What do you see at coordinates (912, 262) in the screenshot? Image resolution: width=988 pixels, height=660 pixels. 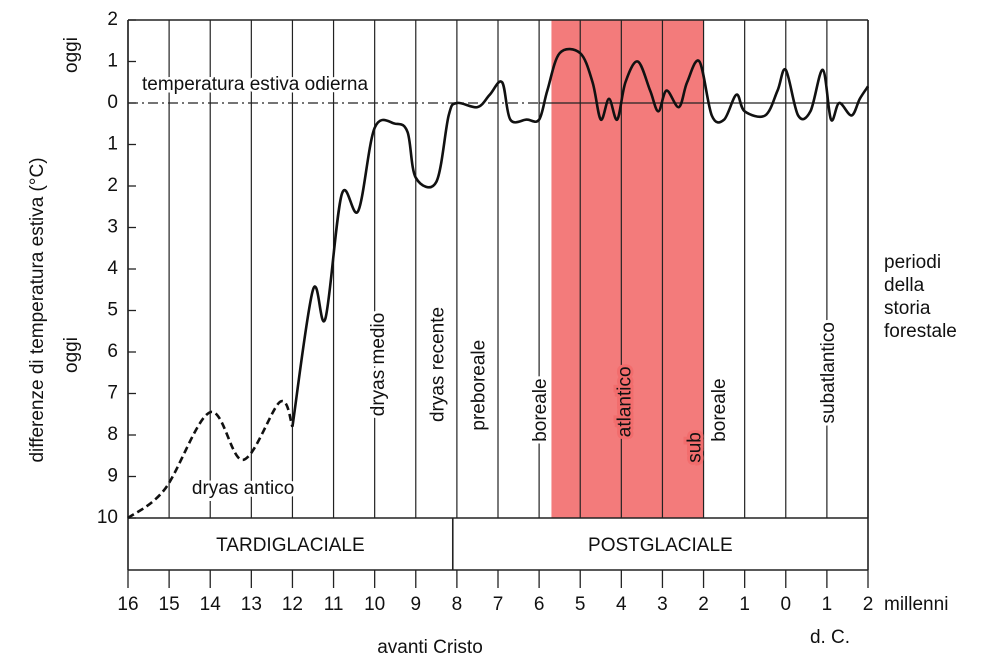 I see `right-note: periodi` at bounding box center [912, 262].